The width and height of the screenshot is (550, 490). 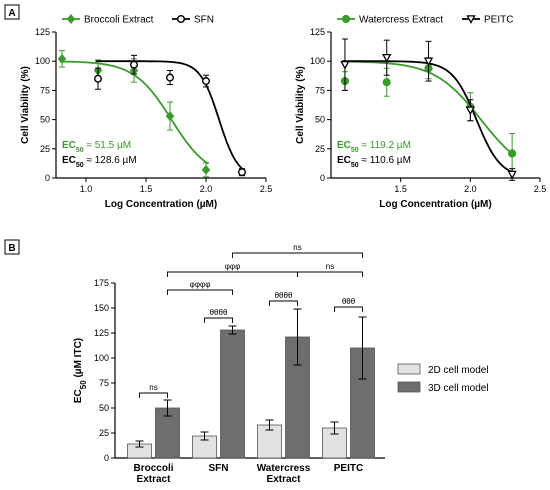 What do you see at coordinates (86, 189) in the screenshot?
I see `x-tick-label: 1.0` at bounding box center [86, 189].